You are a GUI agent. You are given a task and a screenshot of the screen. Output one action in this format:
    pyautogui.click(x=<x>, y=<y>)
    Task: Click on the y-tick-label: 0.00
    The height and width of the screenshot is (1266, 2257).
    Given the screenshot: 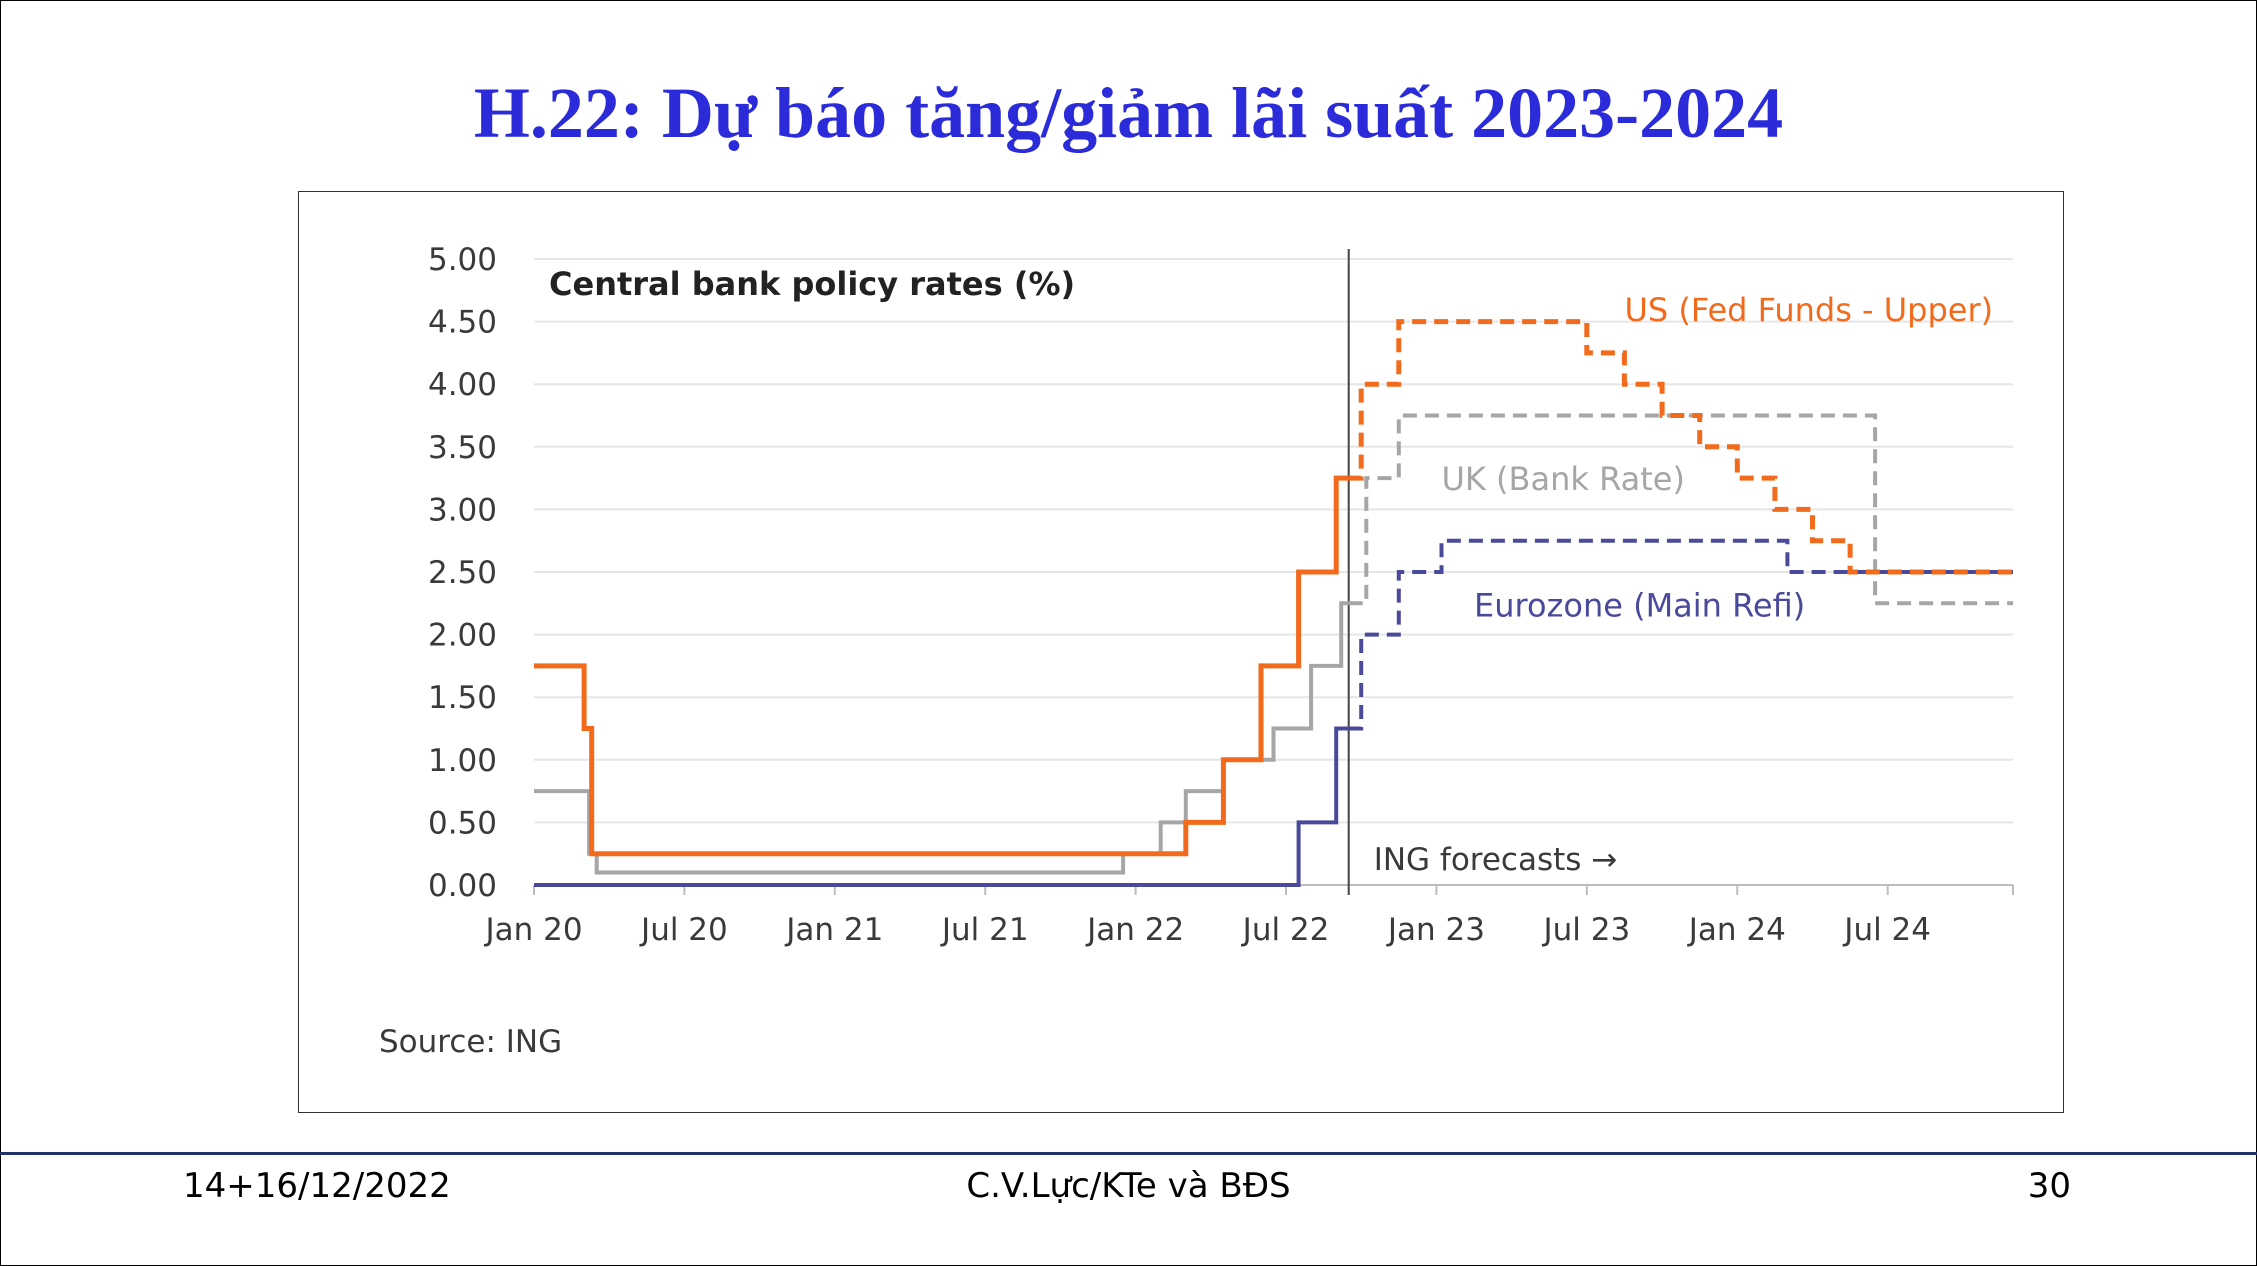 What is the action you would take?
    pyautogui.click(x=462, y=886)
    